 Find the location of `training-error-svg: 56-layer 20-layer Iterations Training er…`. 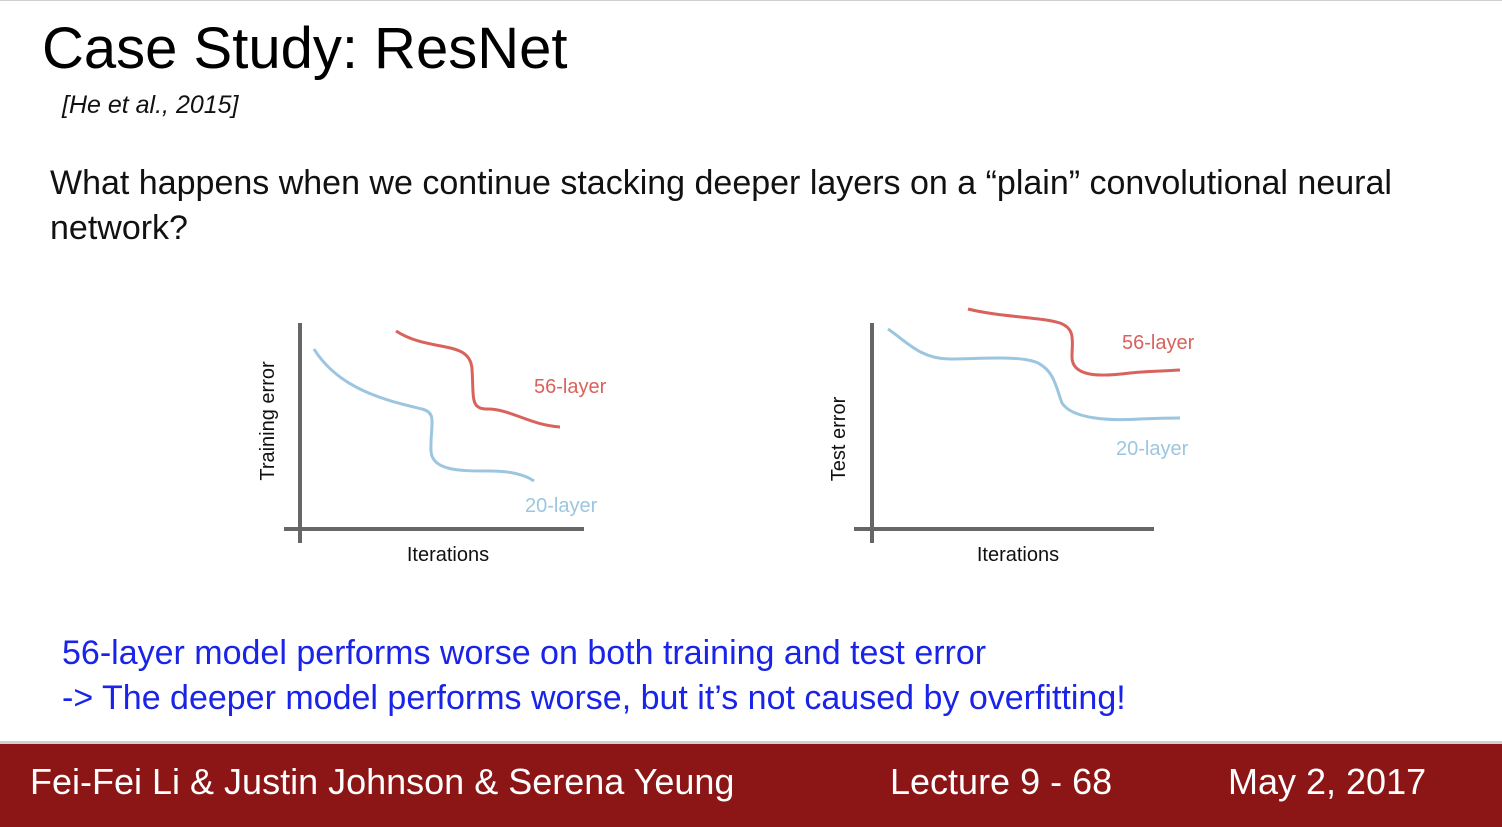

training-error-svg: 56-layer 20-layer Iterations Training er… is located at coordinates (432, 444).